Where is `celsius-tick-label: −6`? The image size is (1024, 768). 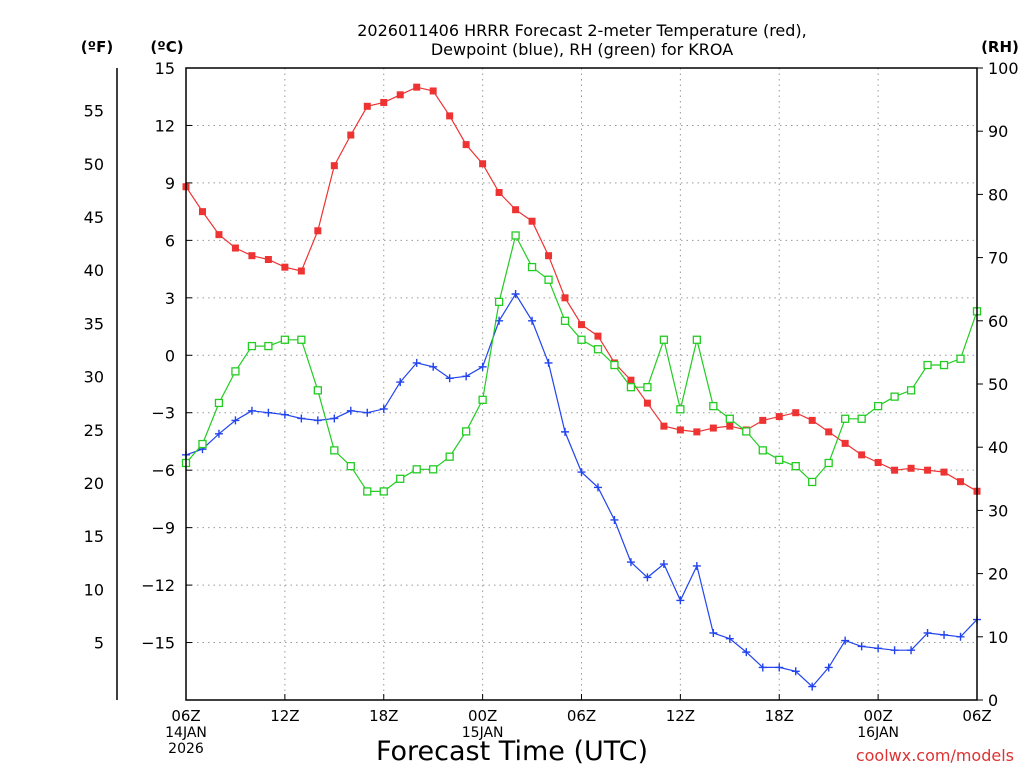
celsius-tick-label: −6 is located at coordinates (163, 470).